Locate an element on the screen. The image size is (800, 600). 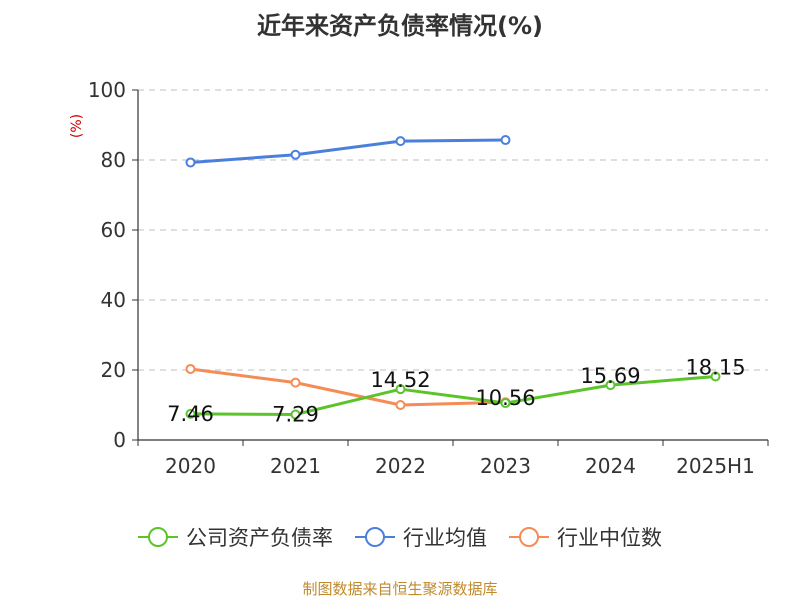
legend-label-company: 公司资产负债率 is located at coordinates (259, 538).